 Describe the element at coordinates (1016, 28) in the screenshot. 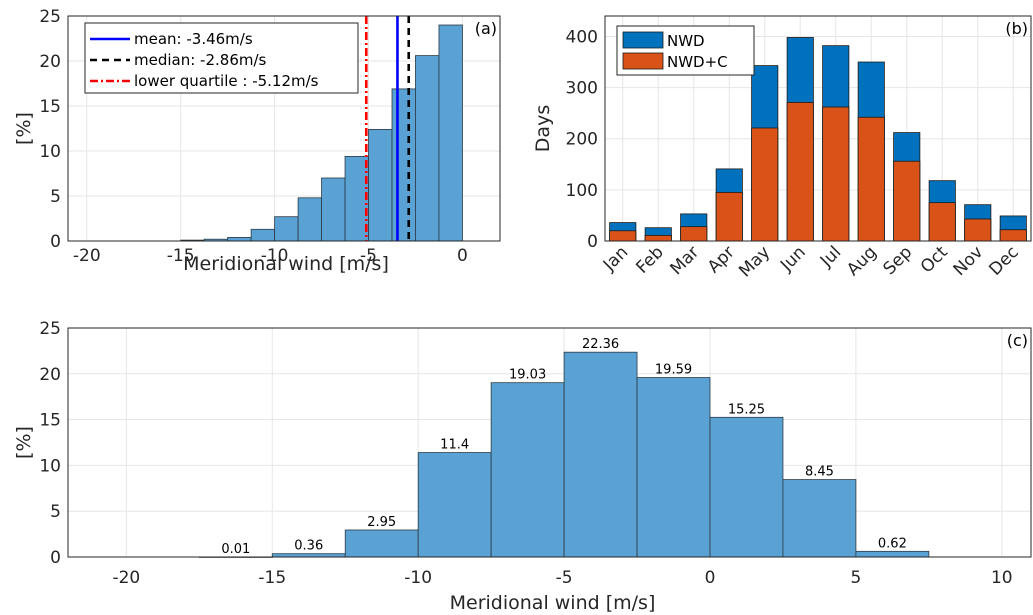

I see `panel-label: (b)` at that location.